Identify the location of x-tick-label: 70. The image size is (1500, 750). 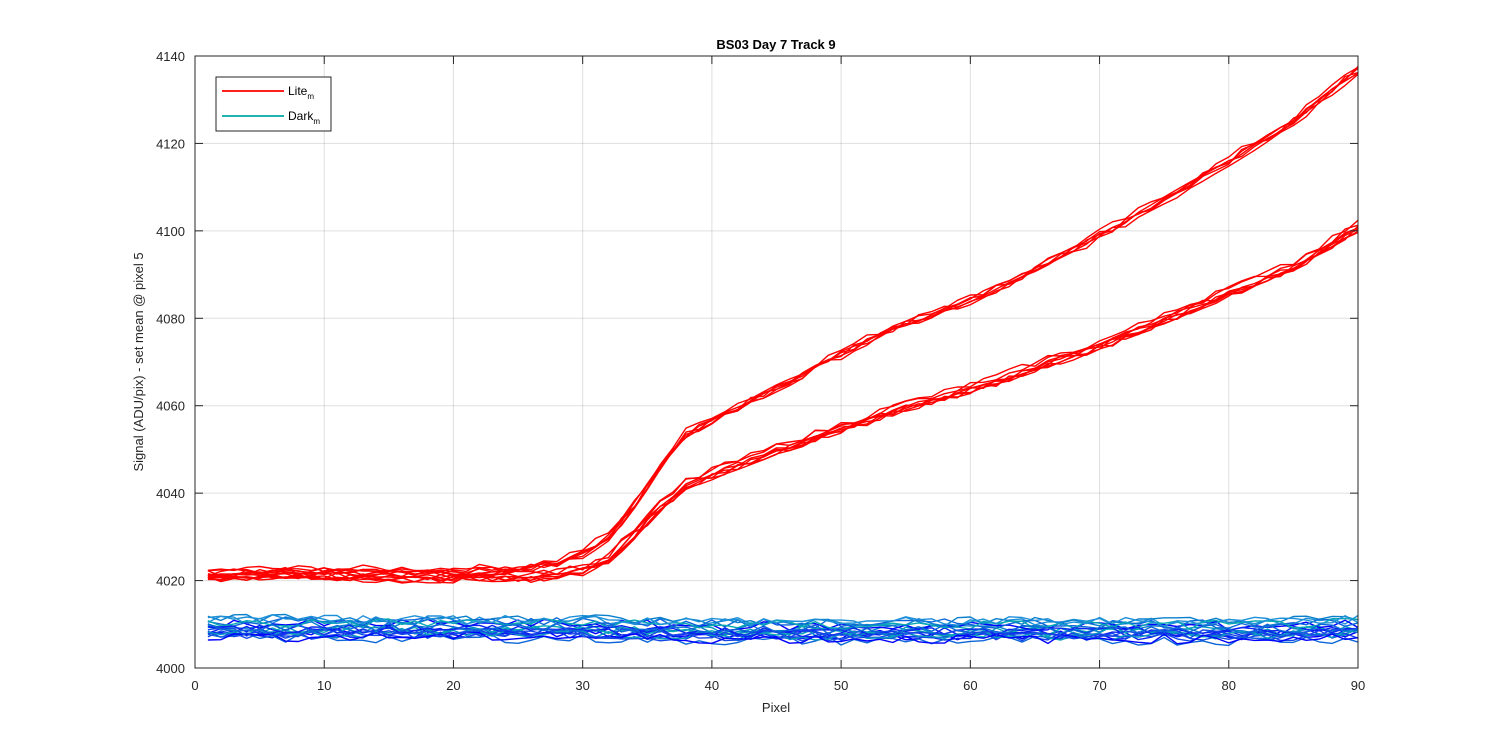
(1099, 685).